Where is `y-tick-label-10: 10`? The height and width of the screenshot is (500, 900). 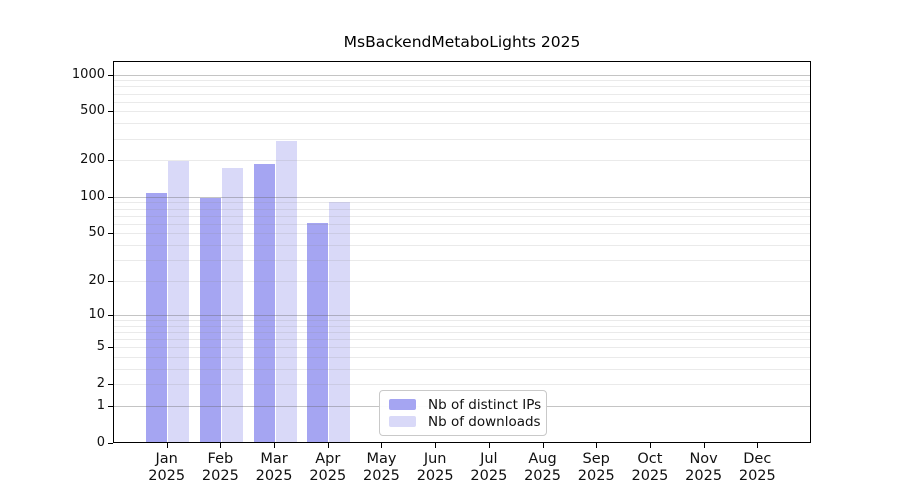 y-tick-label-10: 10 is located at coordinates (96, 315).